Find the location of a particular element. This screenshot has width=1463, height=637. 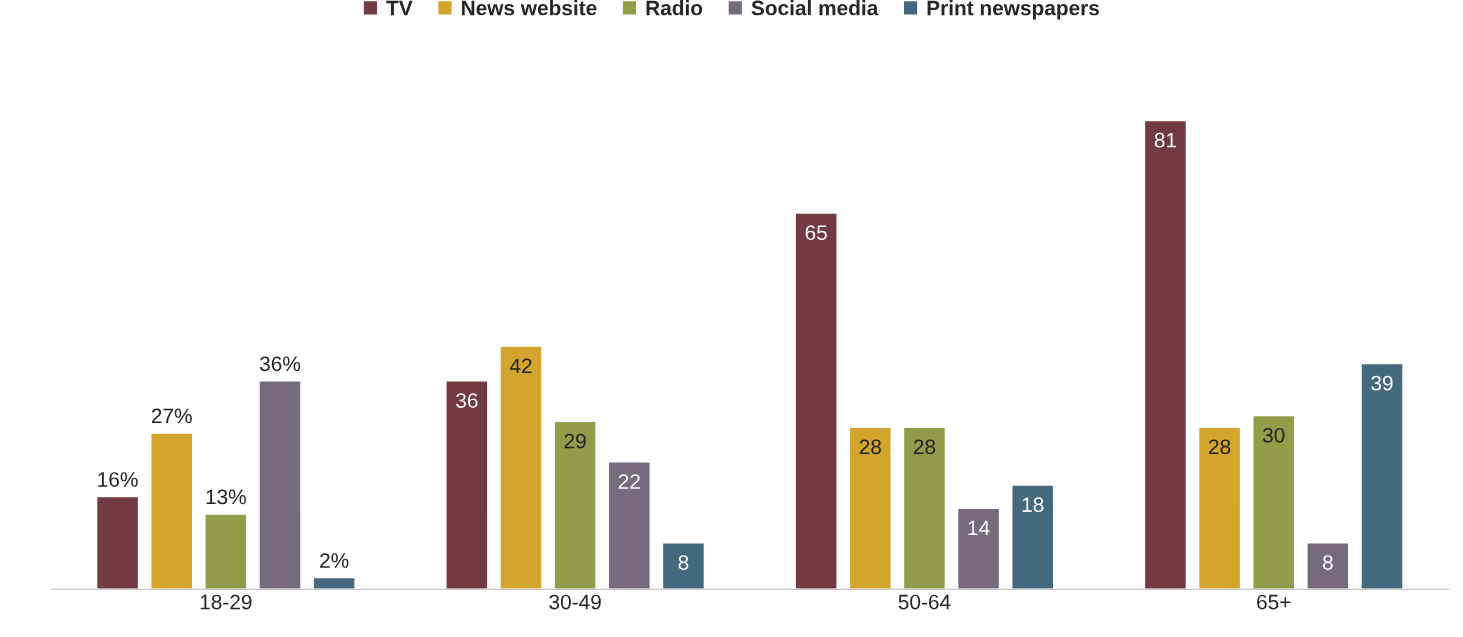

data-label: 13% is located at coordinates (226, 497).